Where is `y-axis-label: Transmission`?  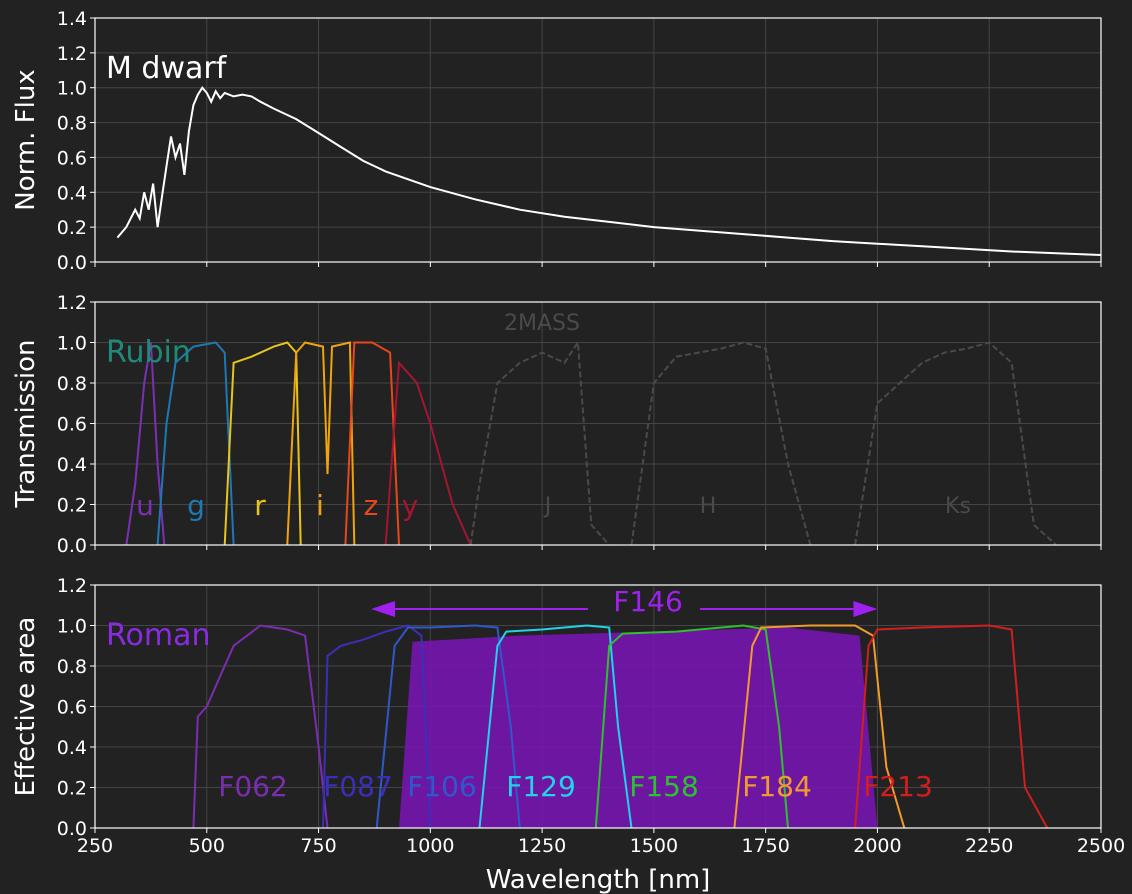
y-axis-label: Transmission is located at coordinates (26, 424).